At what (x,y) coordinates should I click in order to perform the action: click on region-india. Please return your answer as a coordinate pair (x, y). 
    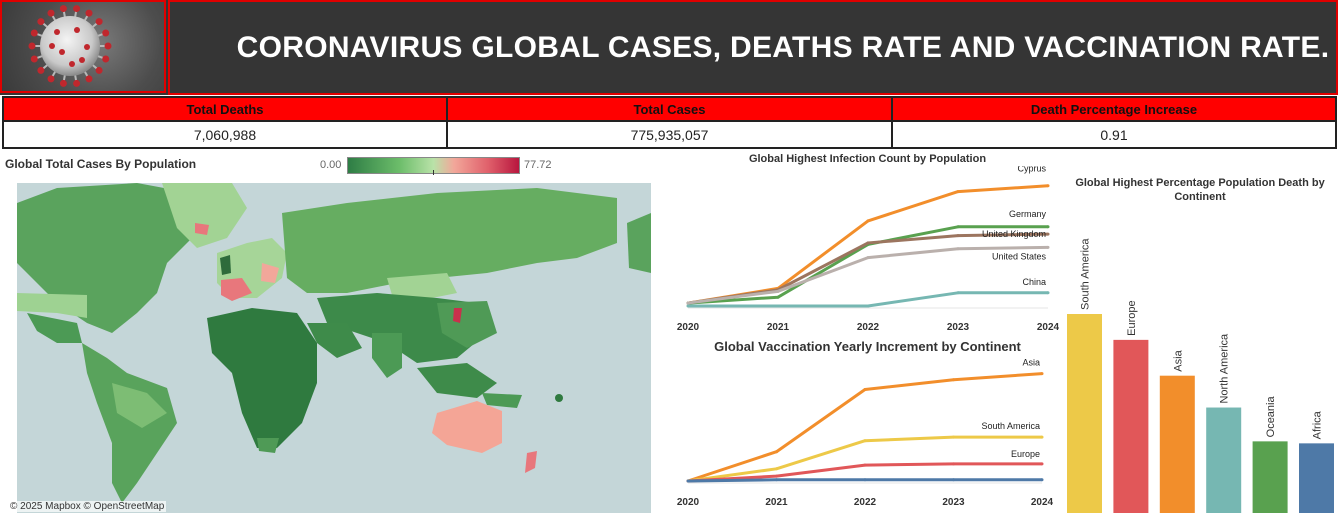
    Looking at the image, I should click on (387, 355).